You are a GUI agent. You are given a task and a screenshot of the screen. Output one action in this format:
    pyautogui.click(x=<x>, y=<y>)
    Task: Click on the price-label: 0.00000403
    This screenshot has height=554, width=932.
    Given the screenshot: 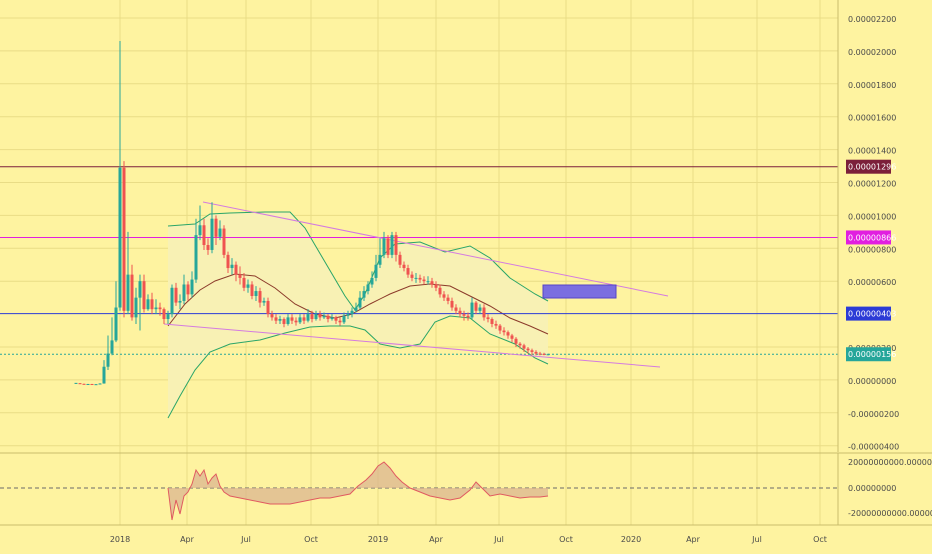 What is the action you would take?
    pyautogui.click(x=871, y=313)
    